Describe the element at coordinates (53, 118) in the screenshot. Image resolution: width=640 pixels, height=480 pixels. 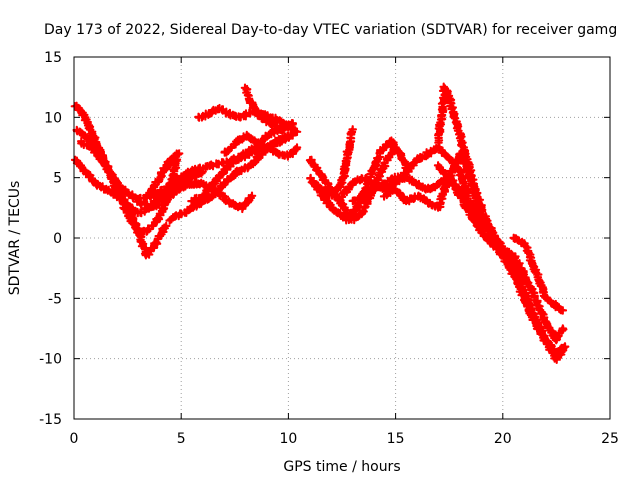
I see `y-tick-label: 10` at that location.